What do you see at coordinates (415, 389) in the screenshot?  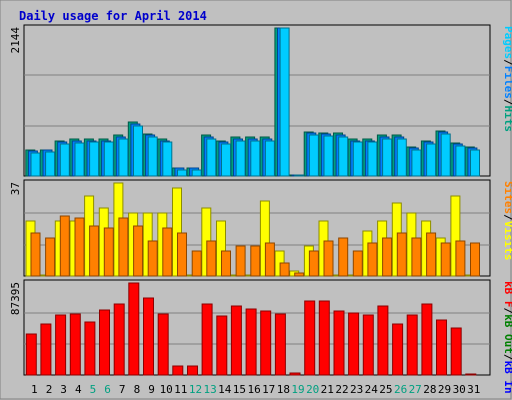 I see `x-tick-label: 27` at bounding box center [415, 389].